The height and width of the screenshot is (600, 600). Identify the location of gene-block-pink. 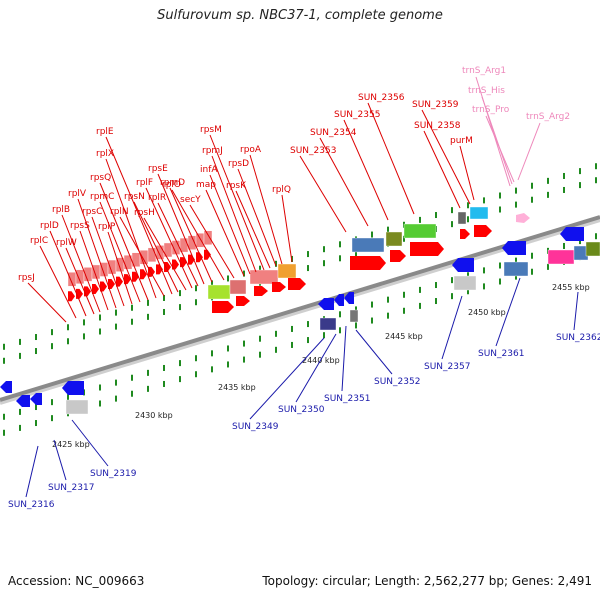
(561, 257).